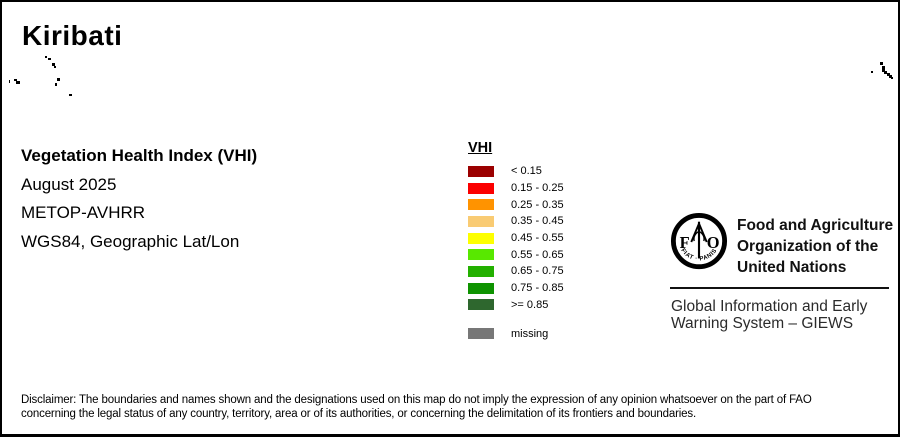 The width and height of the screenshot is (900, 437). Describe the element at coordinates (530, 304) in the screenshot. I see `legend-label: >= 0.85` at that location.